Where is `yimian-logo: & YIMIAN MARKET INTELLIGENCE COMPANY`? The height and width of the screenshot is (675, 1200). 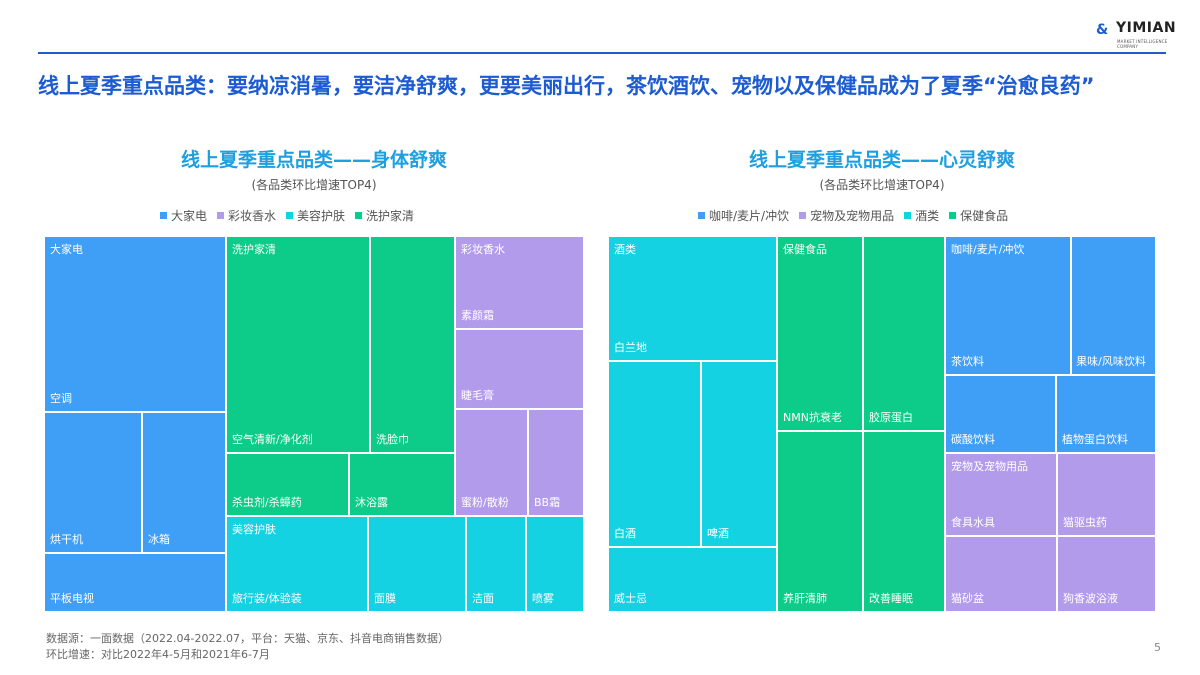
yimian-logo: & YIMIAN MARKET INTELLIGENCE COMPANY is located at coordinates (1136, 28).